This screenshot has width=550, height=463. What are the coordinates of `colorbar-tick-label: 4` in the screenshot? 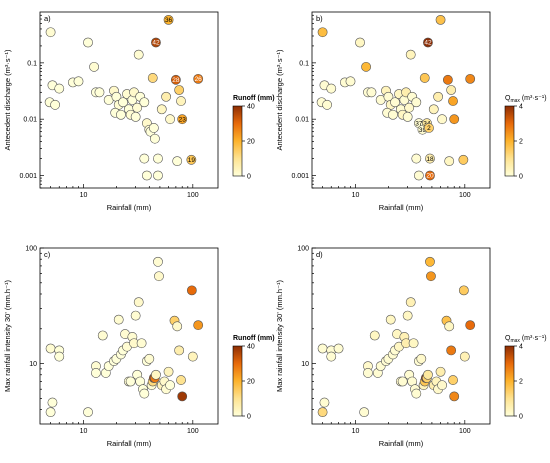 It's located at (521, 107).